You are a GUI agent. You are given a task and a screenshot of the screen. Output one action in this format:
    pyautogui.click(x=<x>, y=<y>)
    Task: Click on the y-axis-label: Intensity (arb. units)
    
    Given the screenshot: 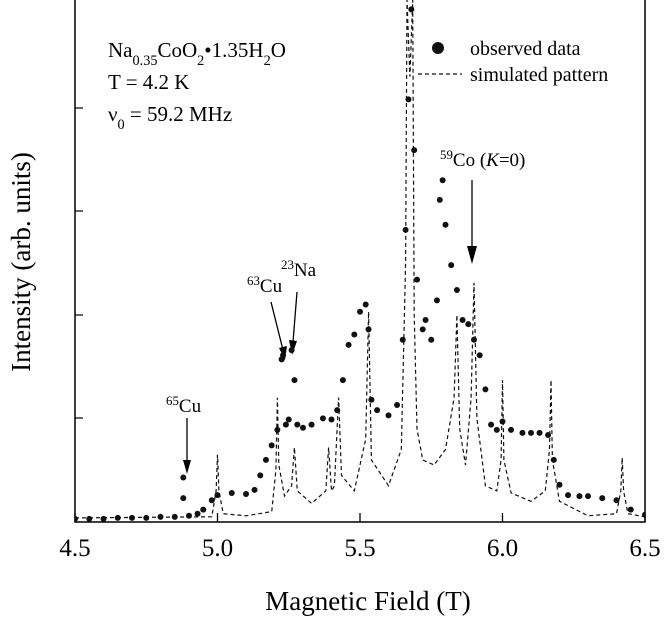 What is the action you would take?
    pyautogui.click(x=21, y=262)
    